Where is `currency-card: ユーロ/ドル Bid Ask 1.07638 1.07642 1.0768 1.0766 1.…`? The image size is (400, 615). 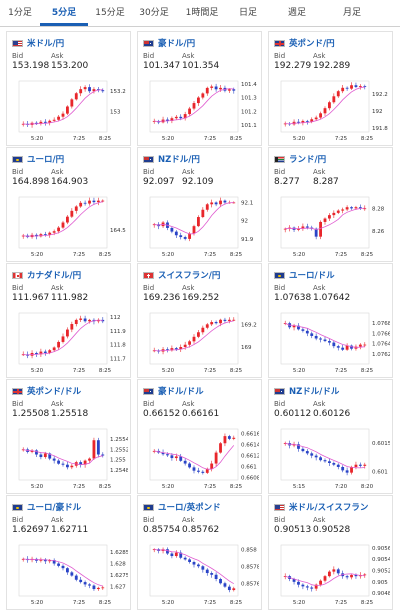
currency-card: ユーロ/ドル Bid Ask 1.07638 1.07642 1.0768 1.0766 1.… is located at coordinates (330, 320).